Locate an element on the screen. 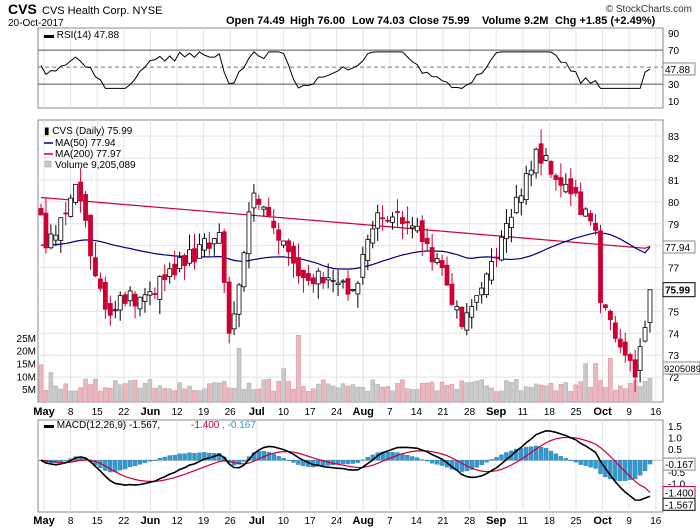 The height and width of the screenshot is (528, 700). macd-x-tick-label: 21 is located at coordinates (443, 521).